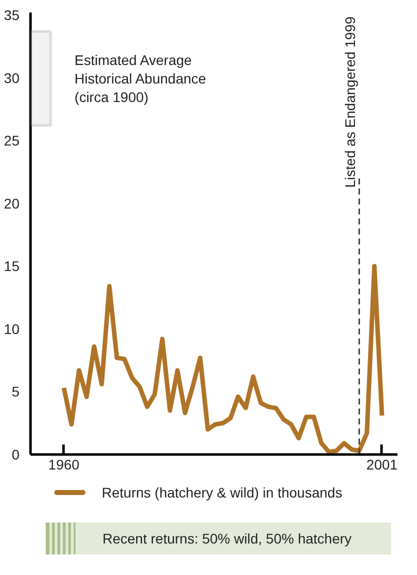 The width and height of the screenshot is (417, 575). I want to click on y-tick-label: 0, so click(16, 454).